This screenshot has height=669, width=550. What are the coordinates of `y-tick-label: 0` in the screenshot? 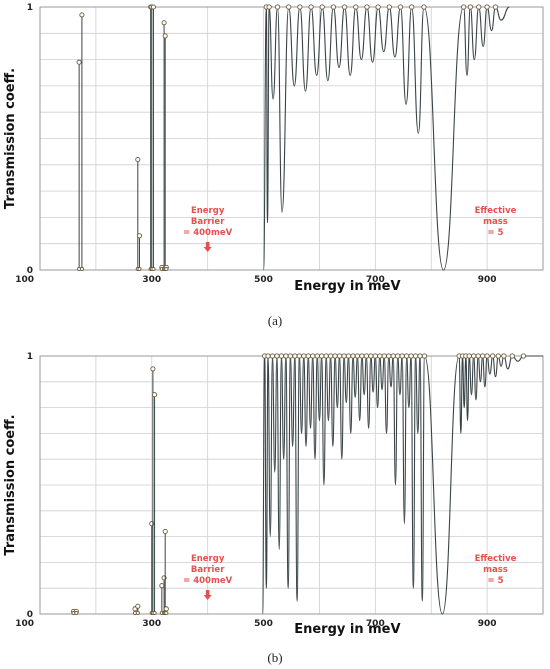 It's located at (30, 271).